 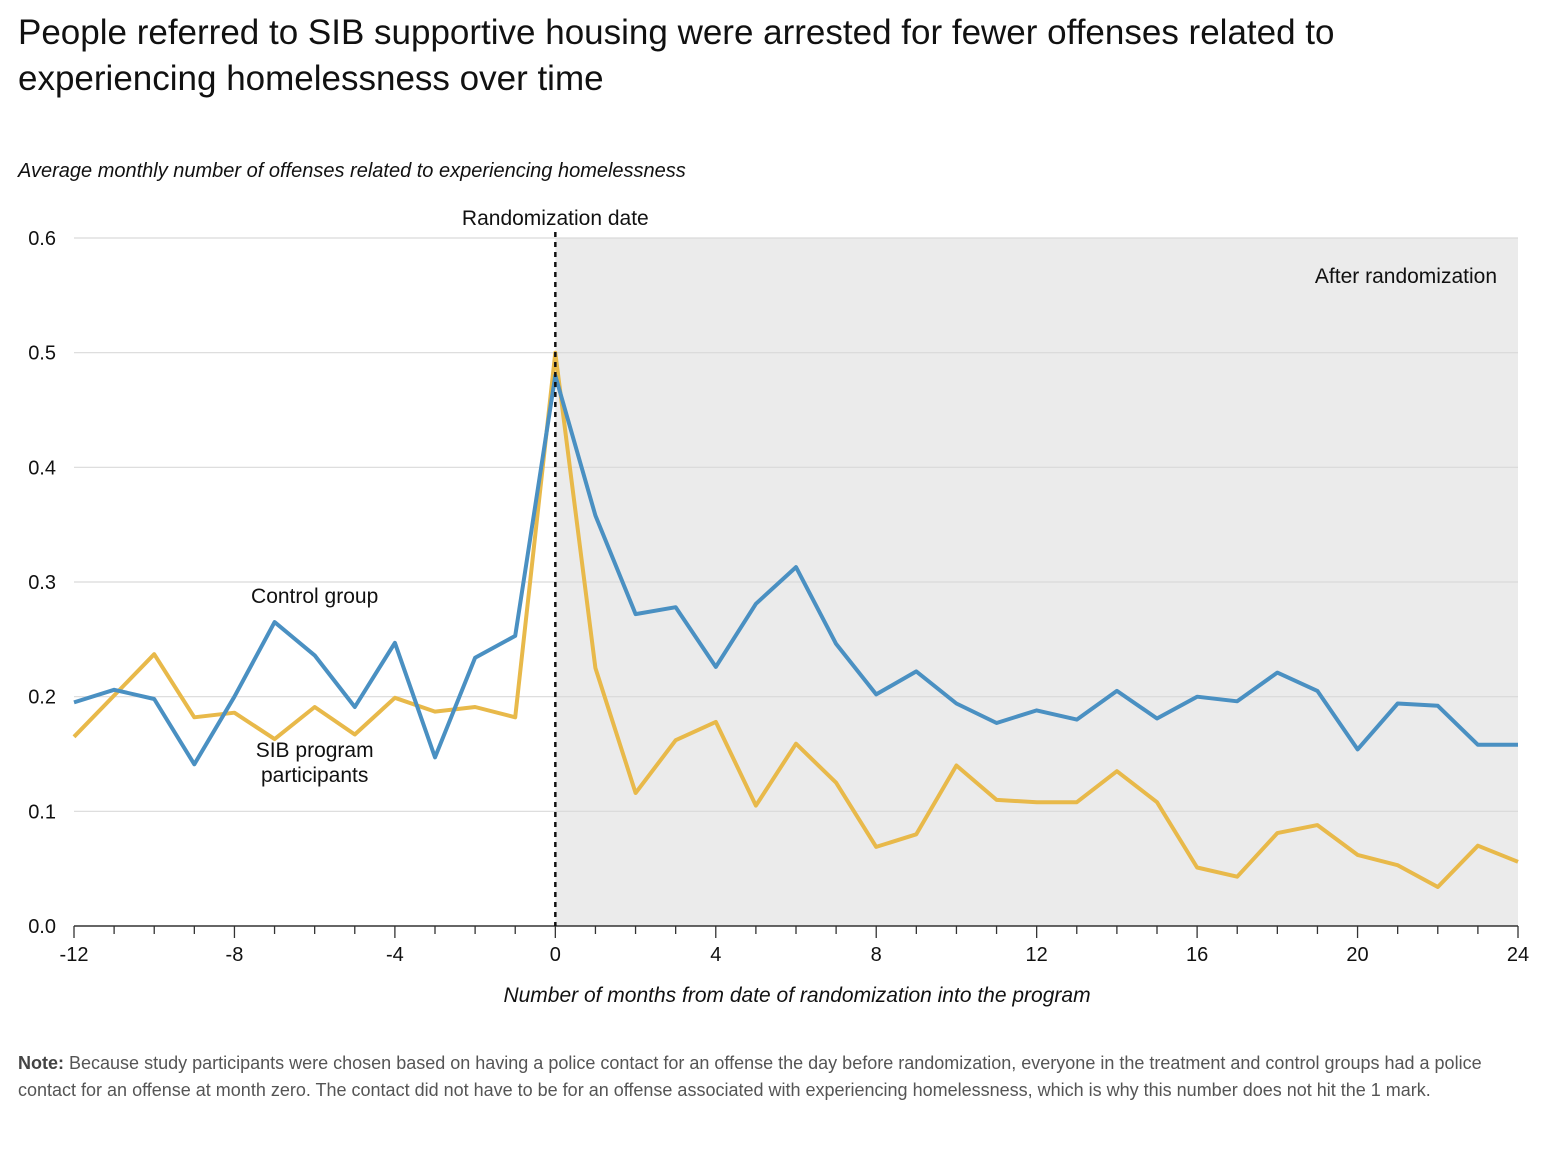 What do you see at coordinates (876, 955) in the screenshot?
I see `x-tick-label: 8` at bounding box center [876, 955].